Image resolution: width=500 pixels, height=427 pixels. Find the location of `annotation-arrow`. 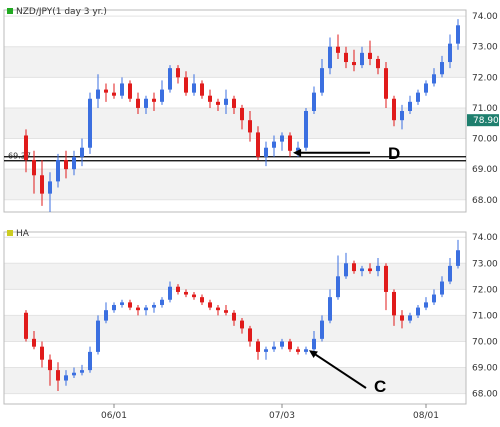

annotation-arrow is located at coordinates (340, 370).